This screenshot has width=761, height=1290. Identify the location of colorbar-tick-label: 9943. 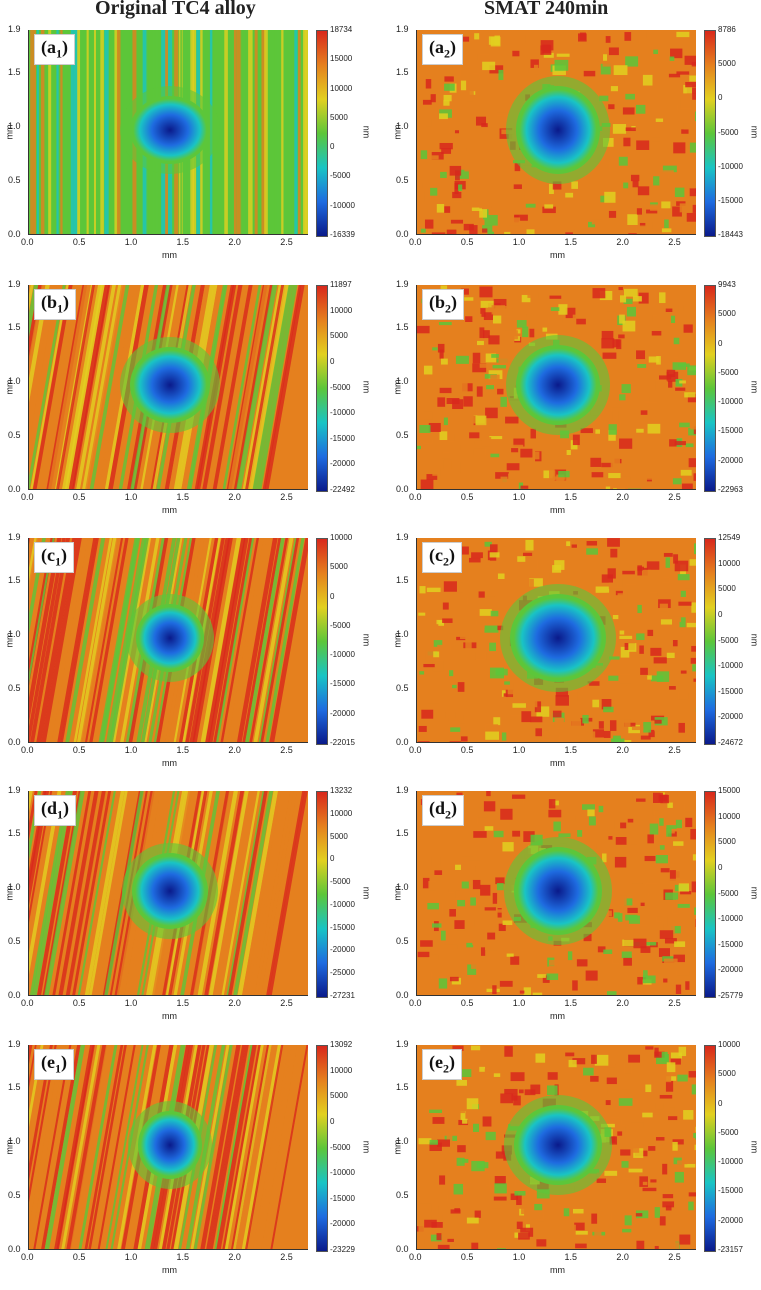
(727, 284).